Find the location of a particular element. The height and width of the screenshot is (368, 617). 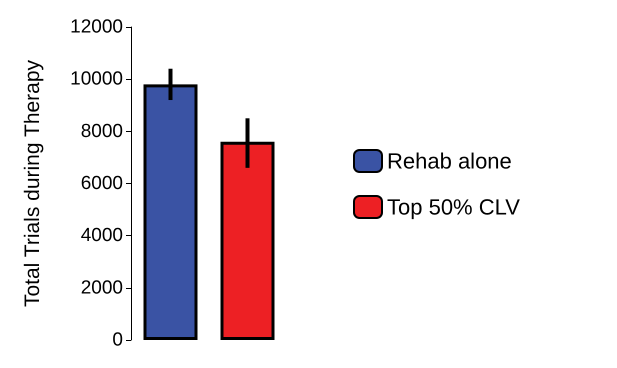

y-tick-label: 2000 is located at coordinates (101, 287).